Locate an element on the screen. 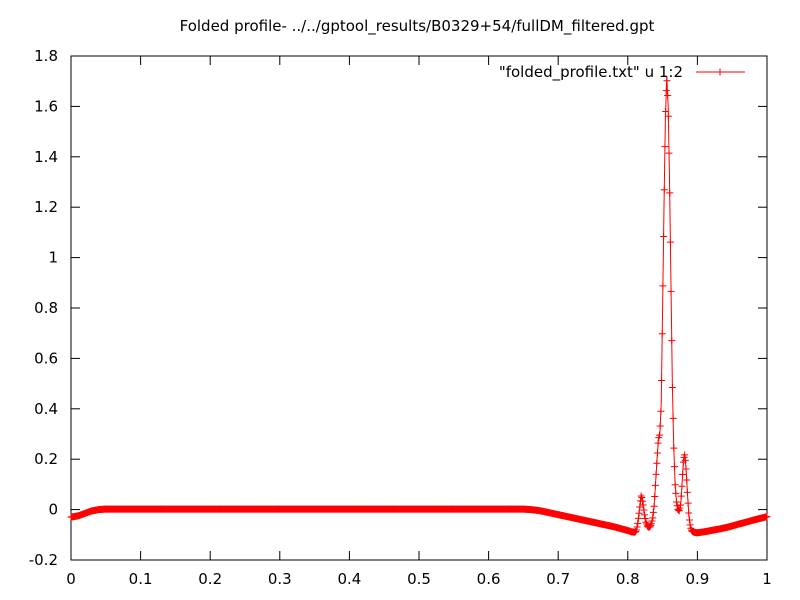 The height and width of the screenshot is (600, 800). y-tick-label: 0.4 is located at coordinates (46, 409).